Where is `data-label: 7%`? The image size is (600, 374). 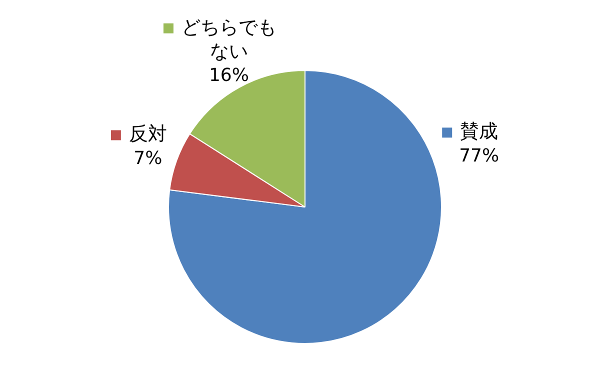 data-label: 7% is located at coordinates (148, 158).